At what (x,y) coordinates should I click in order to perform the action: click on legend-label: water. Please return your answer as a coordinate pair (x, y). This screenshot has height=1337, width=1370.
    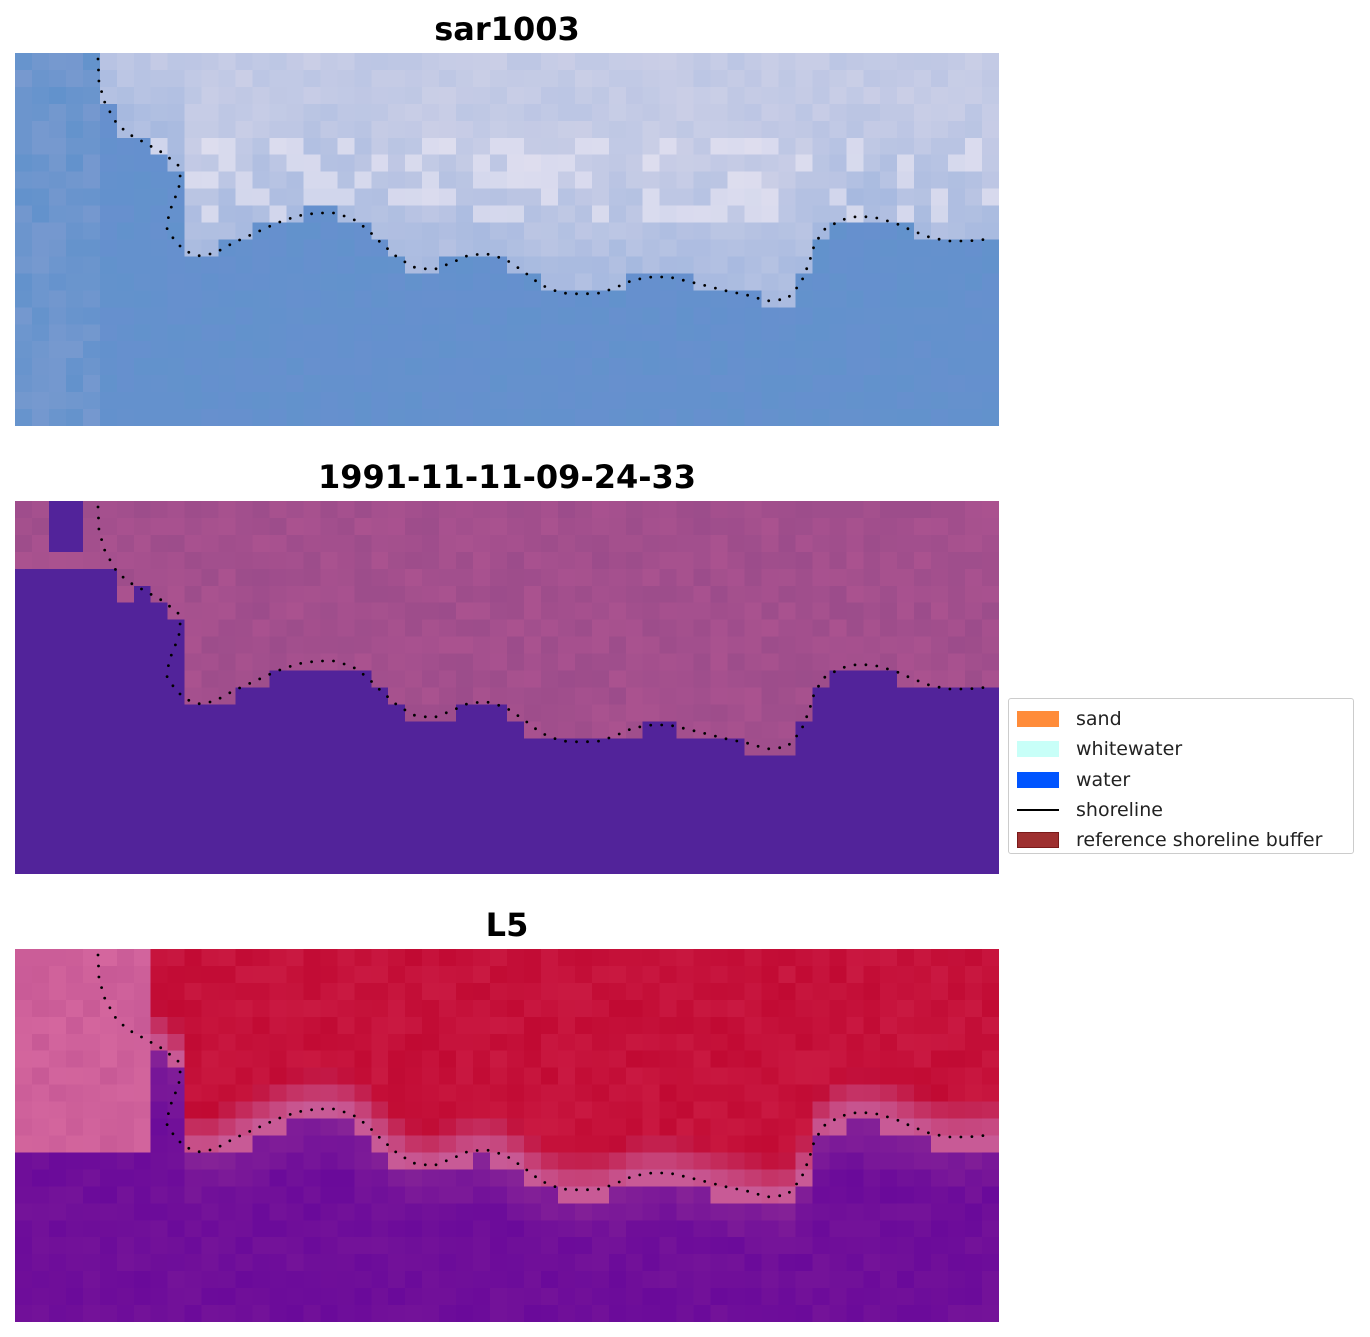
    Looking at the image, I should click on (1103, 779).